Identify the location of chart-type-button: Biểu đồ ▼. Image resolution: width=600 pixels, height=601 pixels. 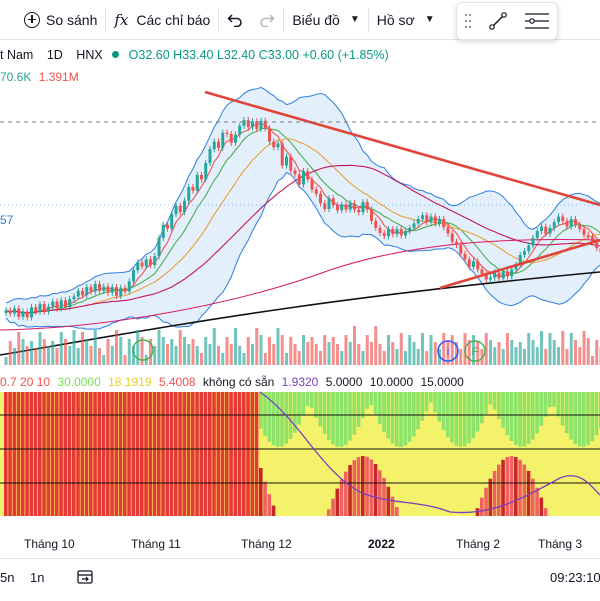
(325, 20).